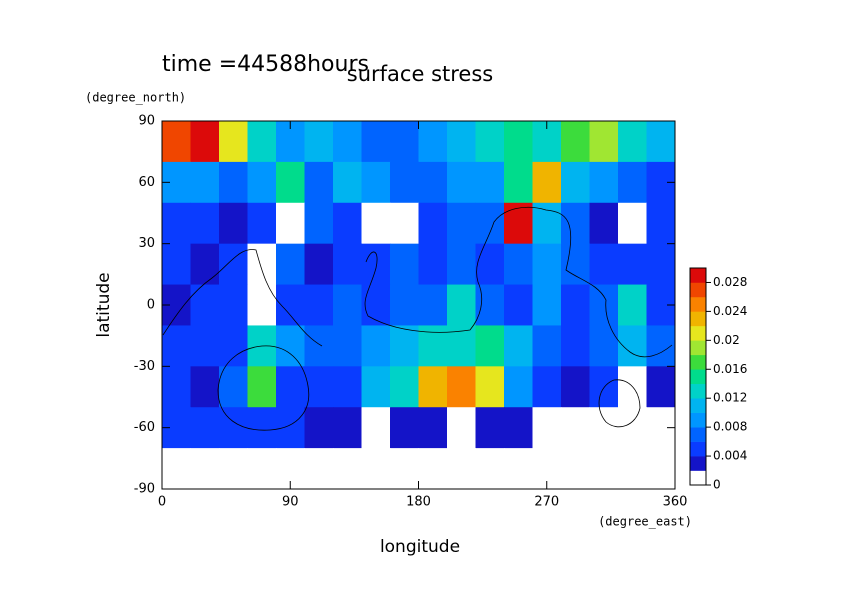  What do you see at coordinates (730, 311) in the screenshot?
I see `colorbar-tick-label: 0.024` at bounding box center [730, 311].